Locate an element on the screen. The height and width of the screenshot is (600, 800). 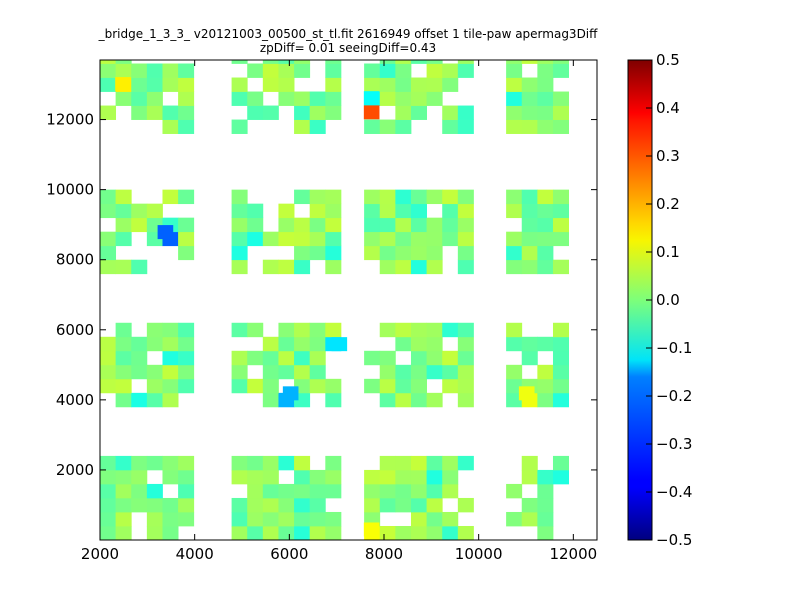
y-tick-label: 8000 is located at coordinates (75, 260).